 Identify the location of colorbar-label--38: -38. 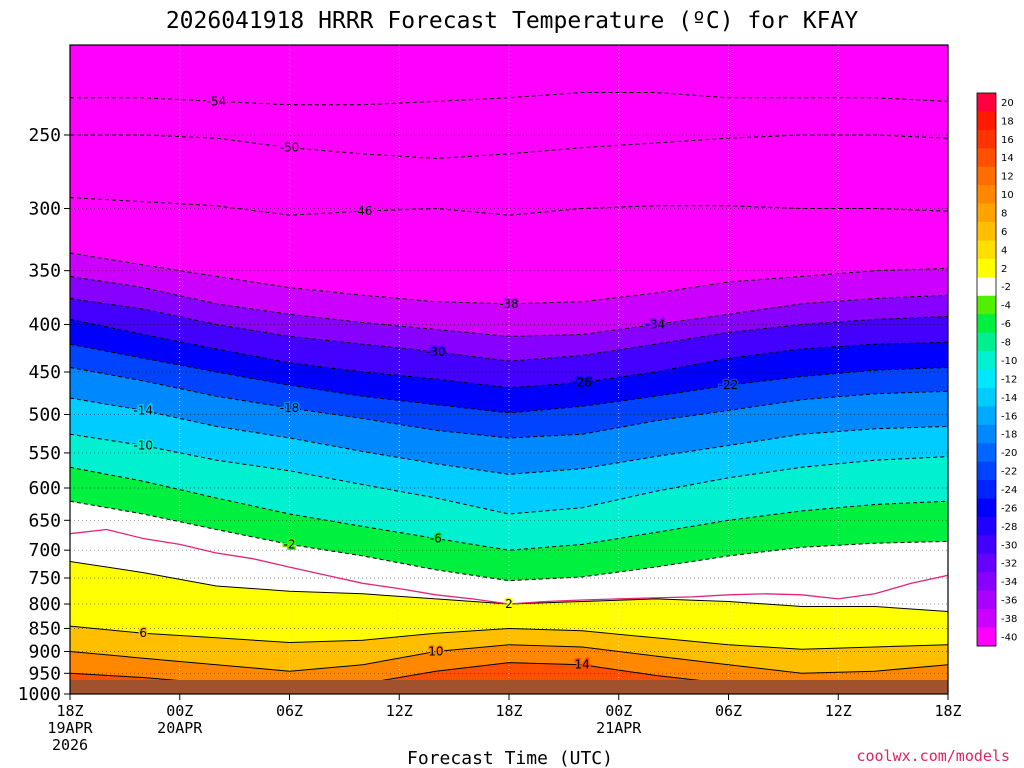
(1009, 619).